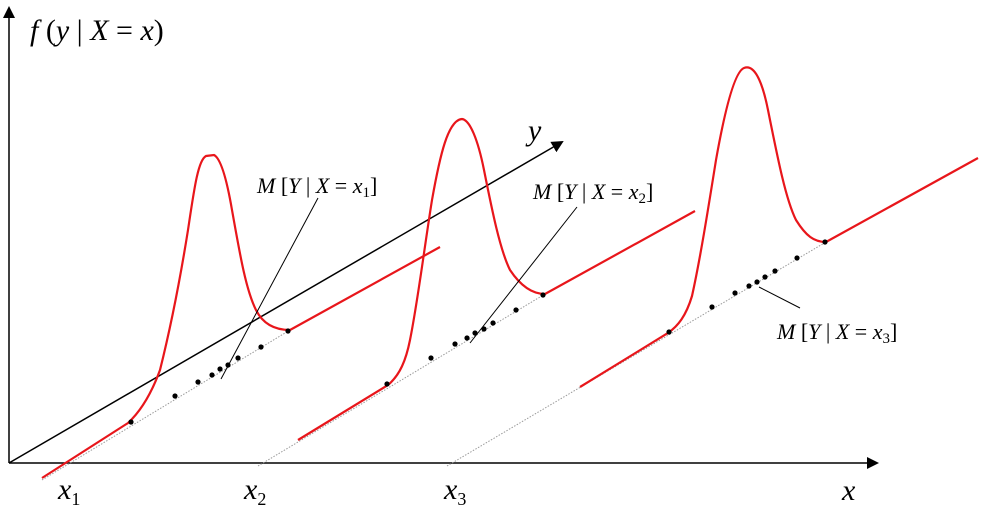  I want to click on annotation-mean-x1: M [Y | X = x1], so click(316, 187).